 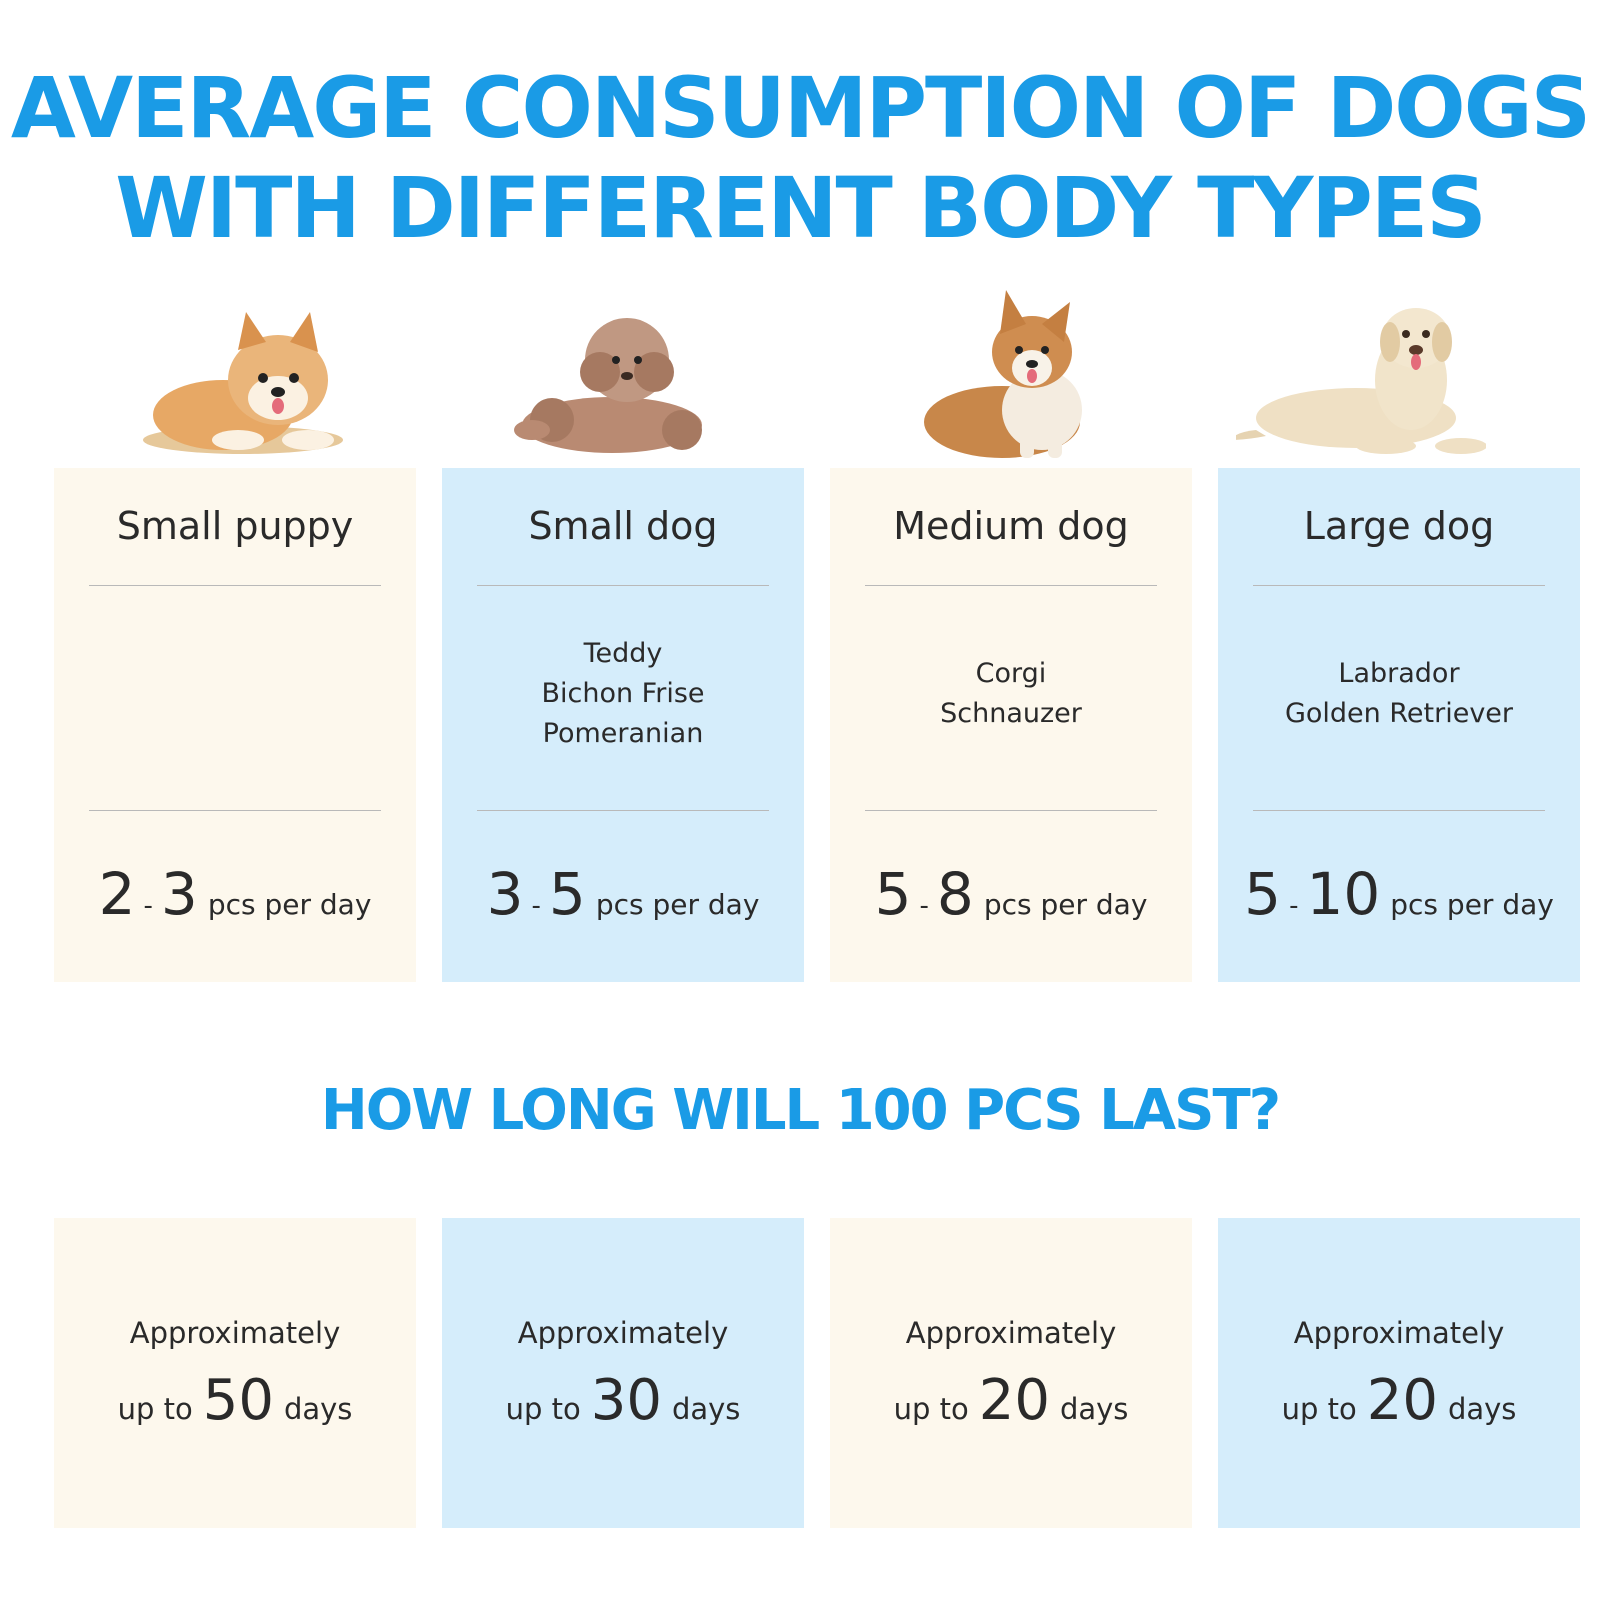 What do you see at coordinates (626, 1400) in the screenshot?
I see `days-value: 30` at bounding box center [626, 1400].